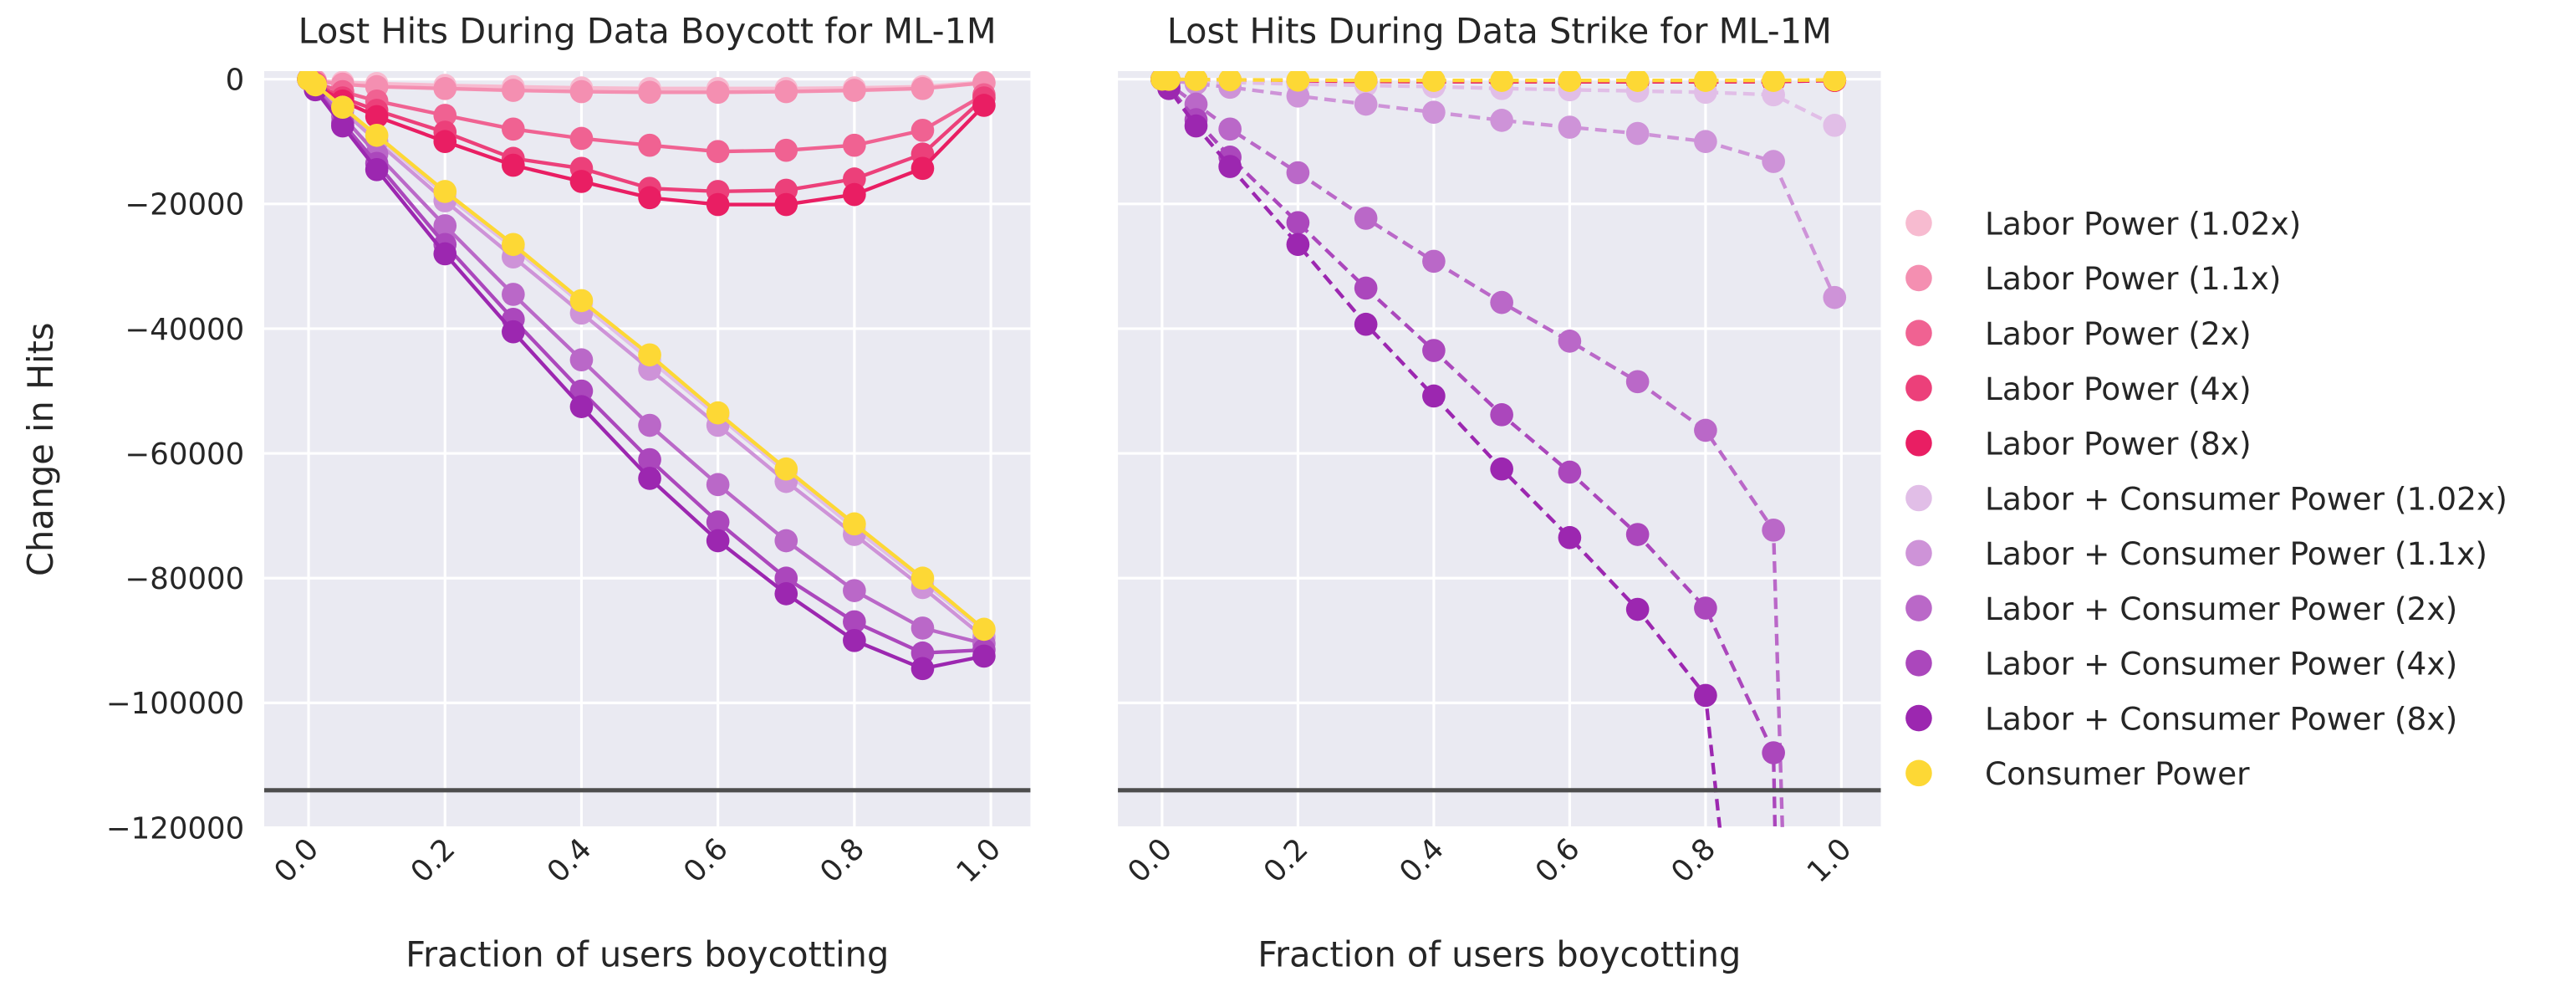 This screenshot has width=2576, height=997. What do you see at coordinates (2236, 553) in the screenshot?
I see `legend-label: Labor + Consumer Power (1.1x)` at bounding box center [2236, 553].